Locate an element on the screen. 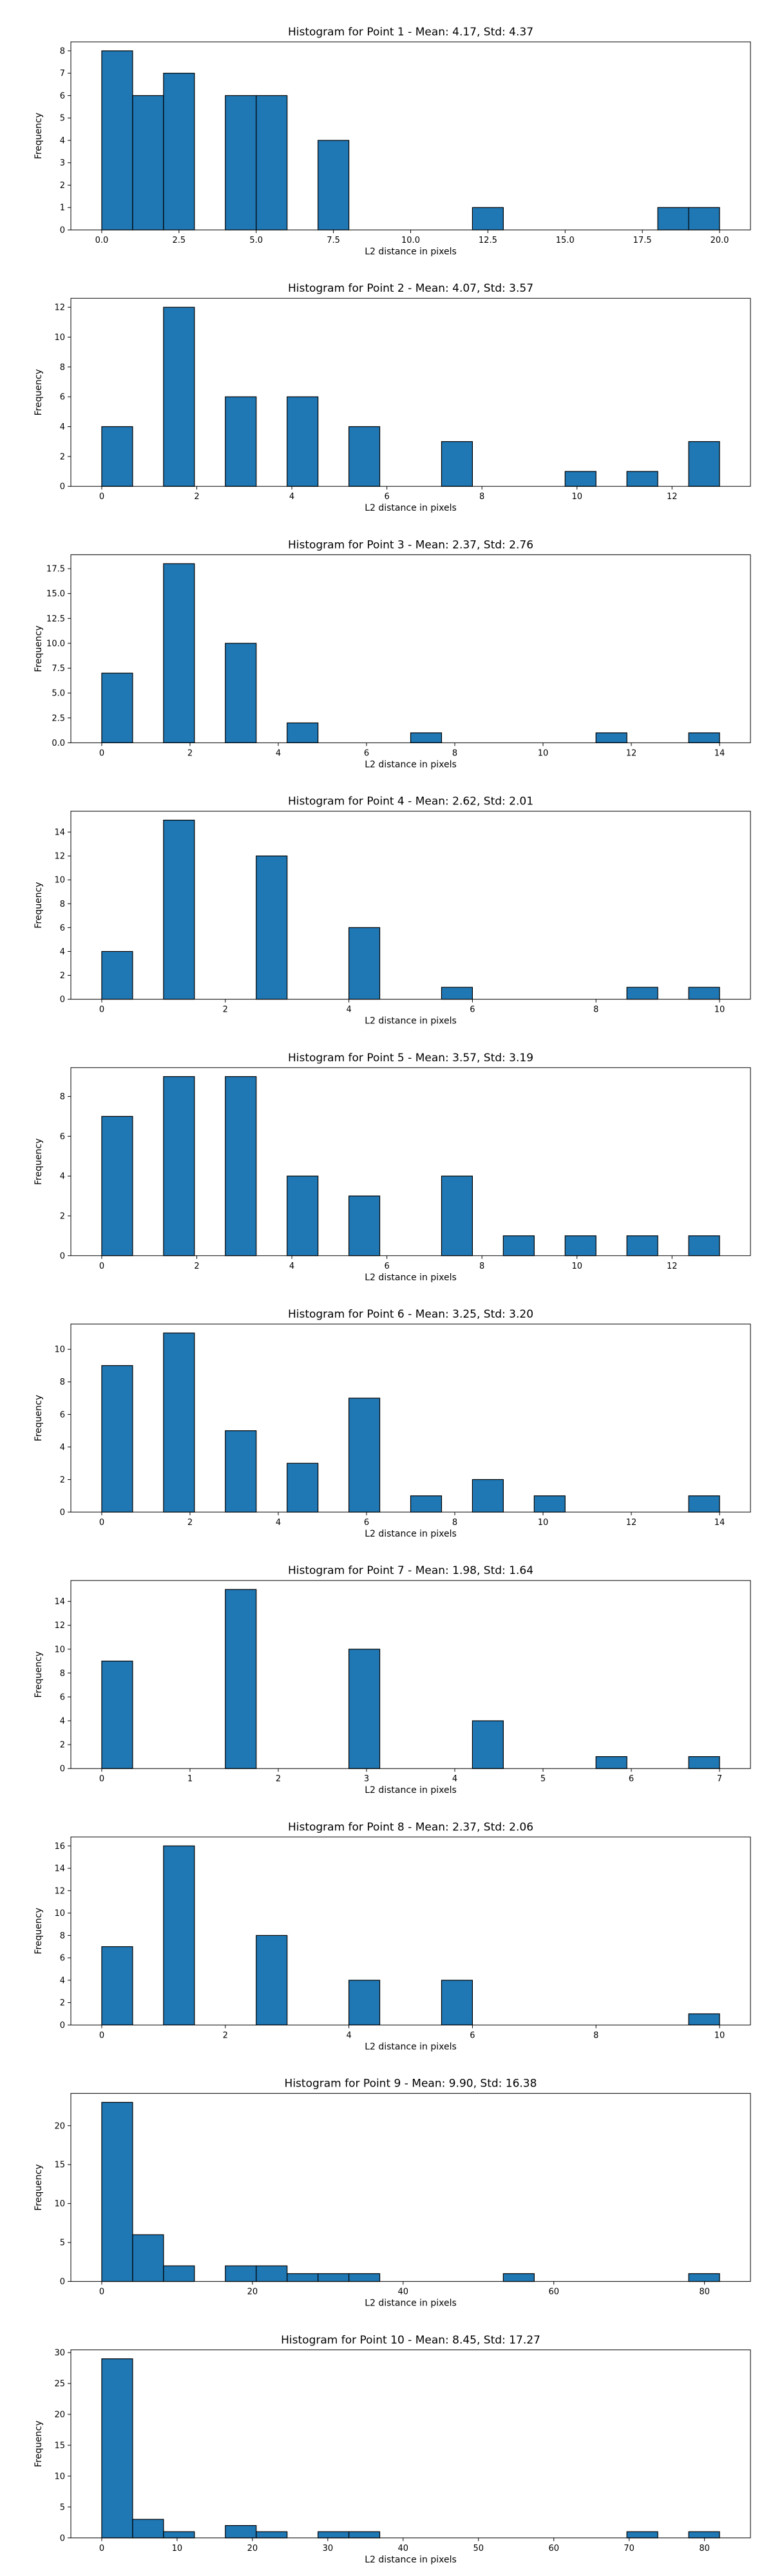 This screenshot has height=2576, width=773. y-tick-label: 8 is located at coordinates (63, 1673).